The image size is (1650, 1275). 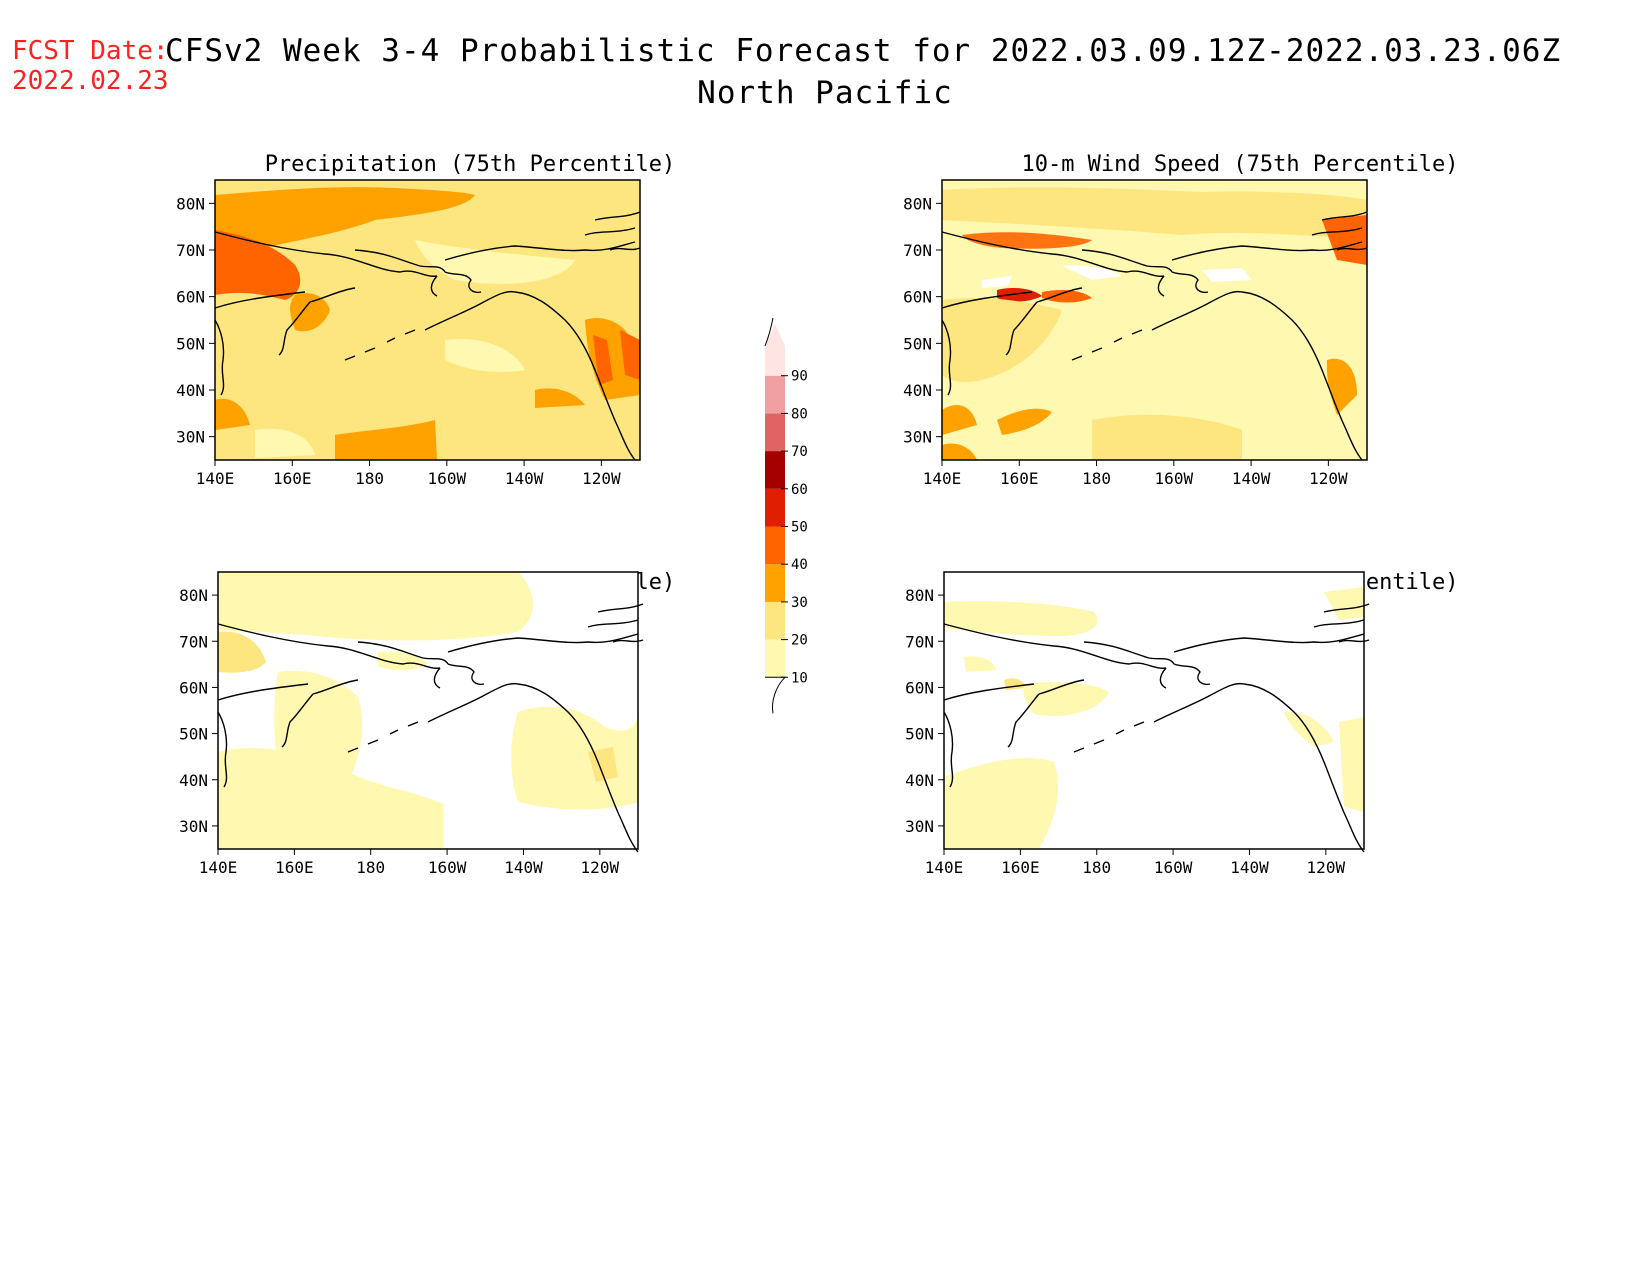 What do you see at coordinates (470, 164) in the screenshot?
I see `panel-title-precip75: Precipitation (75th Percentile)` at bounding box center [470, 164].